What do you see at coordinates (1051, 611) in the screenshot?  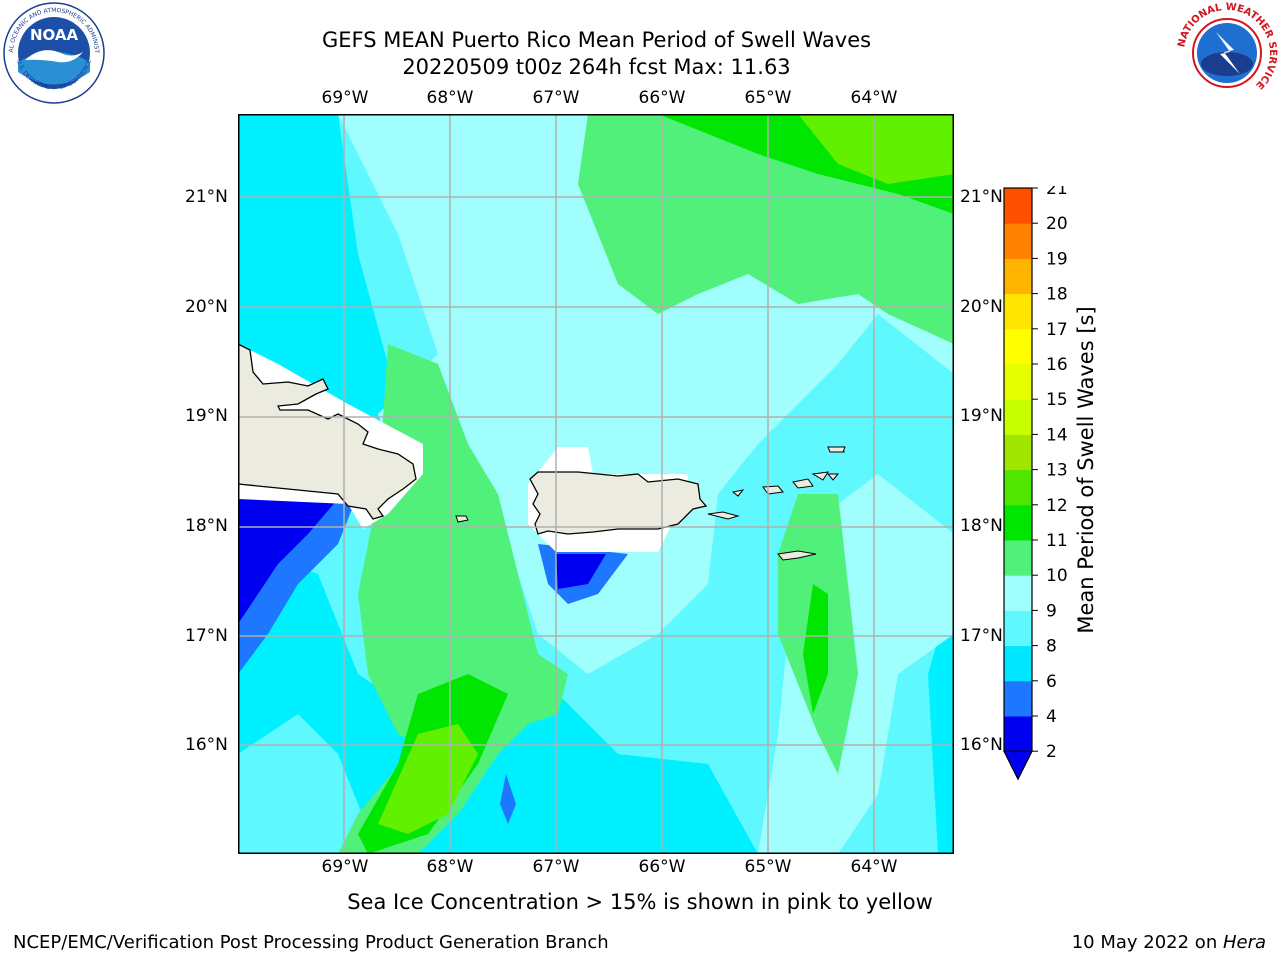 I see `colorbar-tick-label: 9` at bounding box center [1051, 611].